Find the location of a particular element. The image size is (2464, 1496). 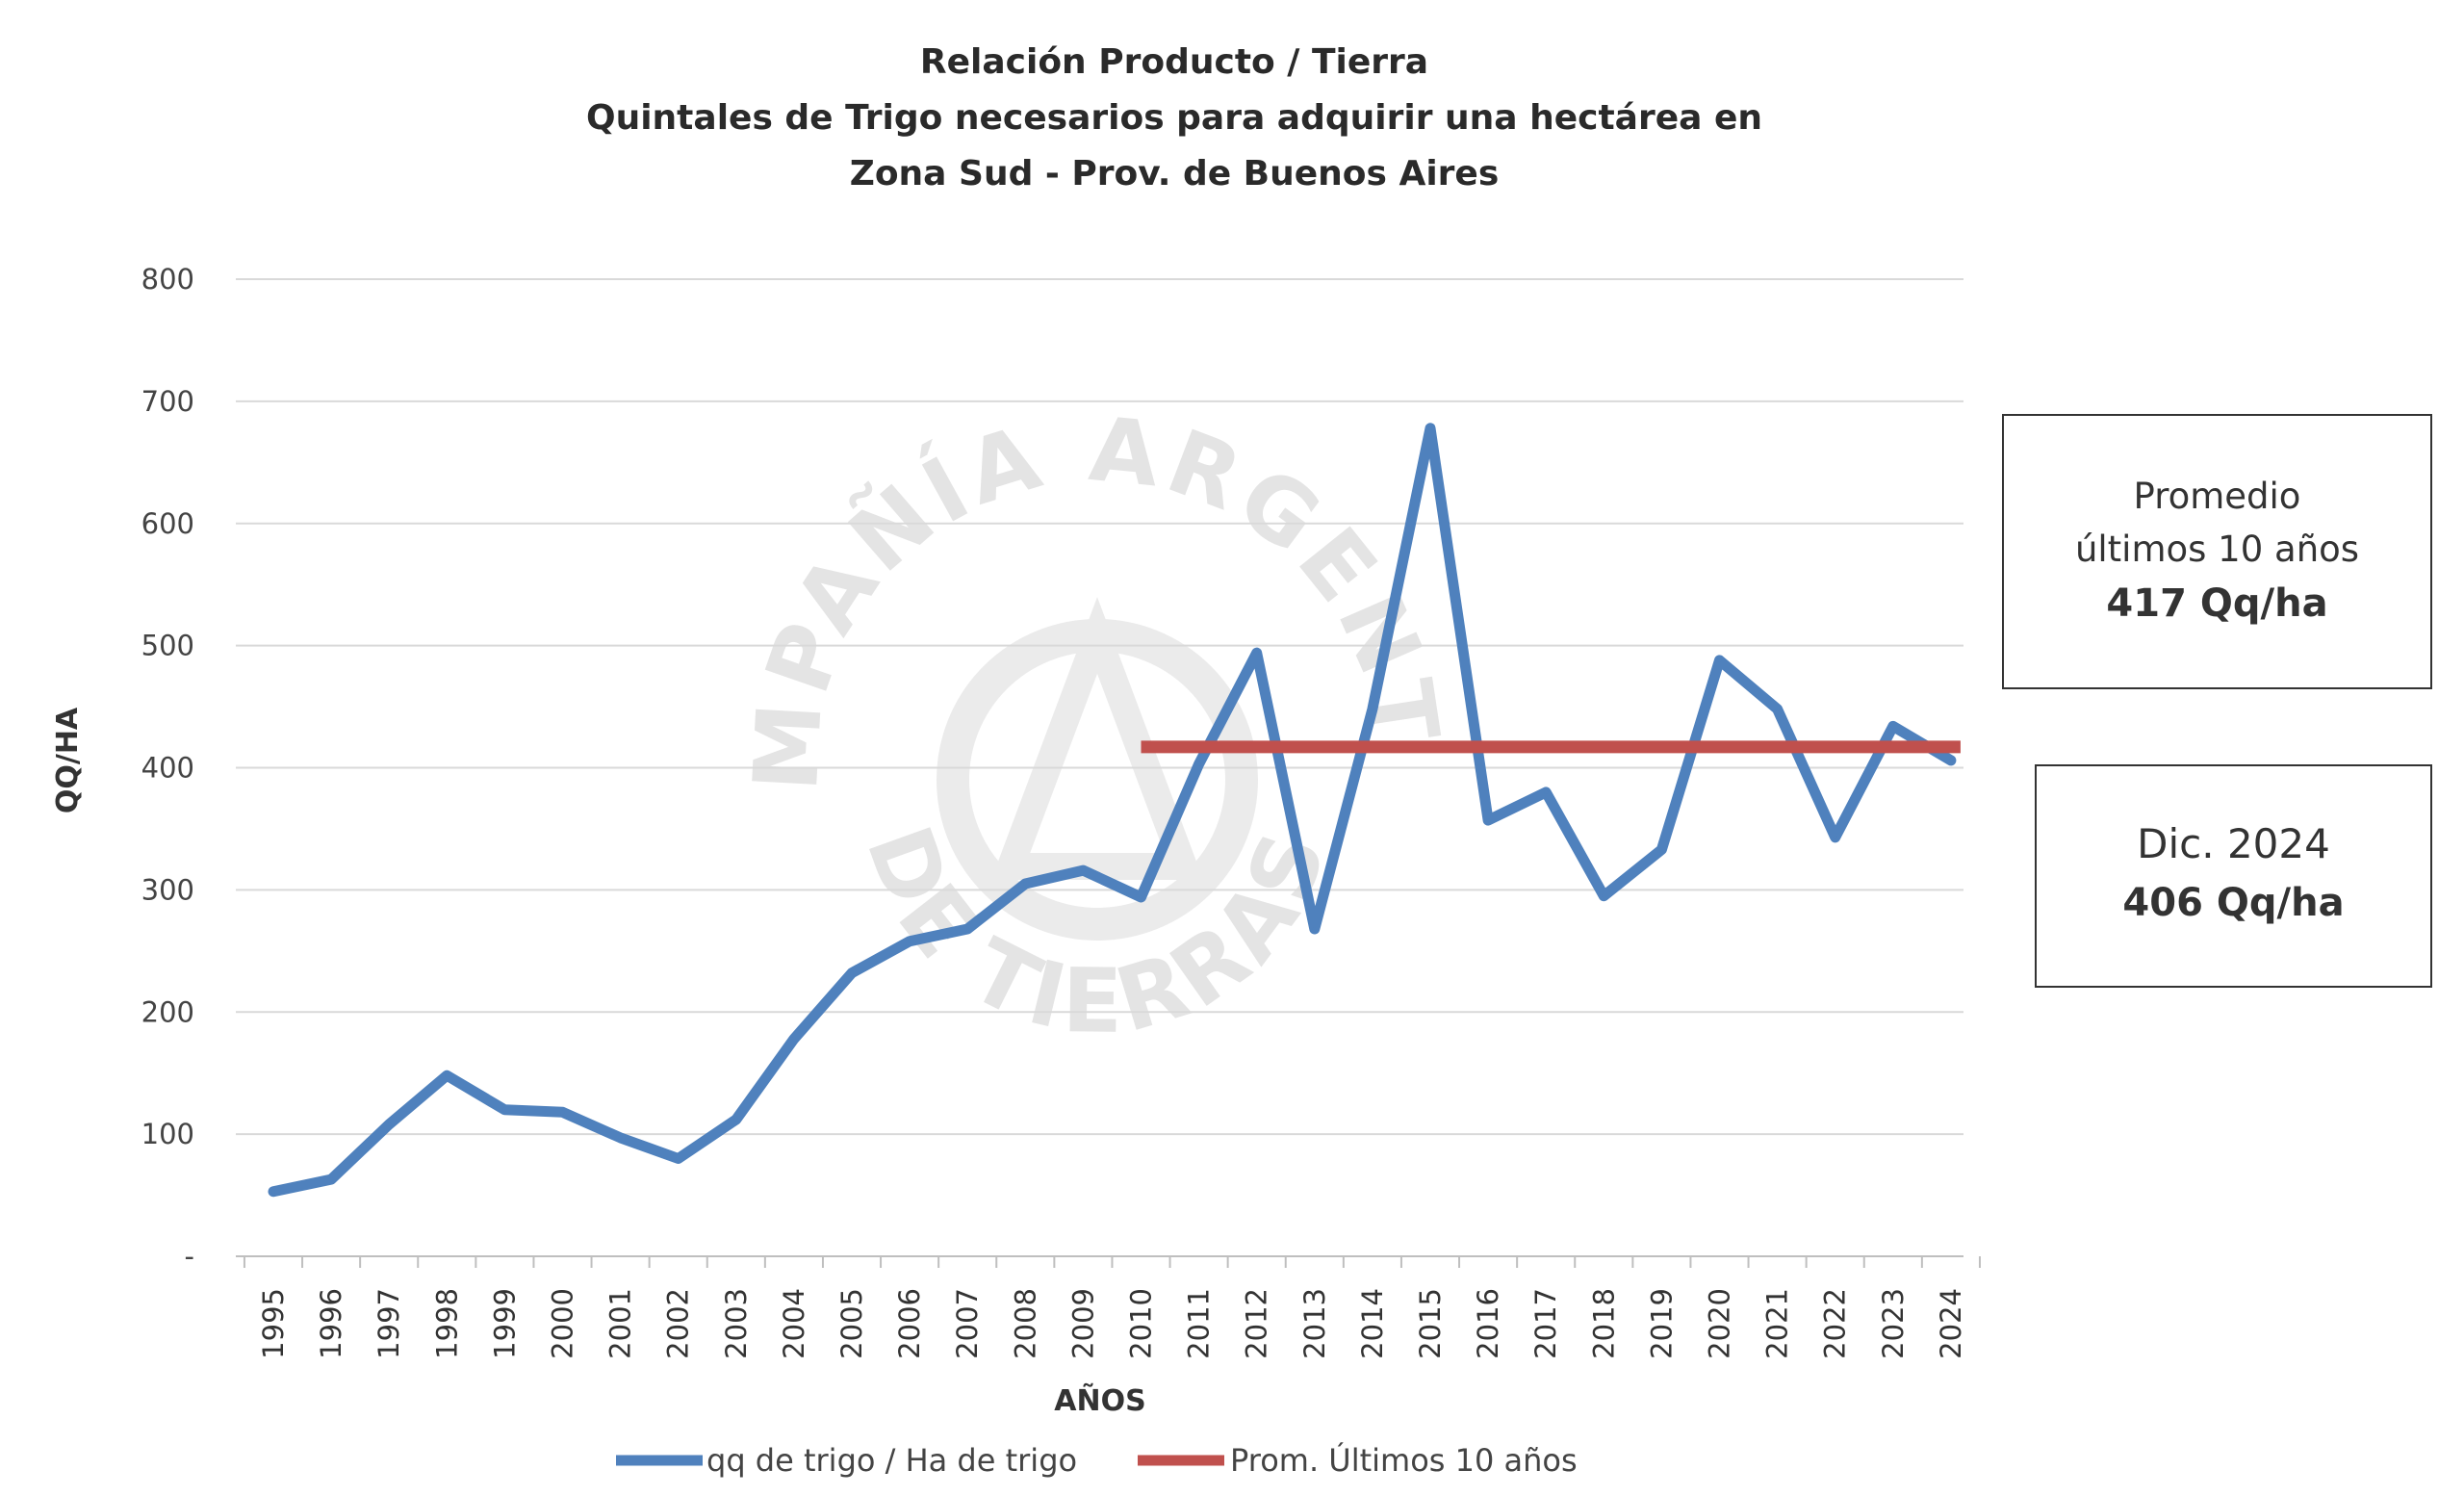

data-point-2016 is located at coordinates (1488, 820).